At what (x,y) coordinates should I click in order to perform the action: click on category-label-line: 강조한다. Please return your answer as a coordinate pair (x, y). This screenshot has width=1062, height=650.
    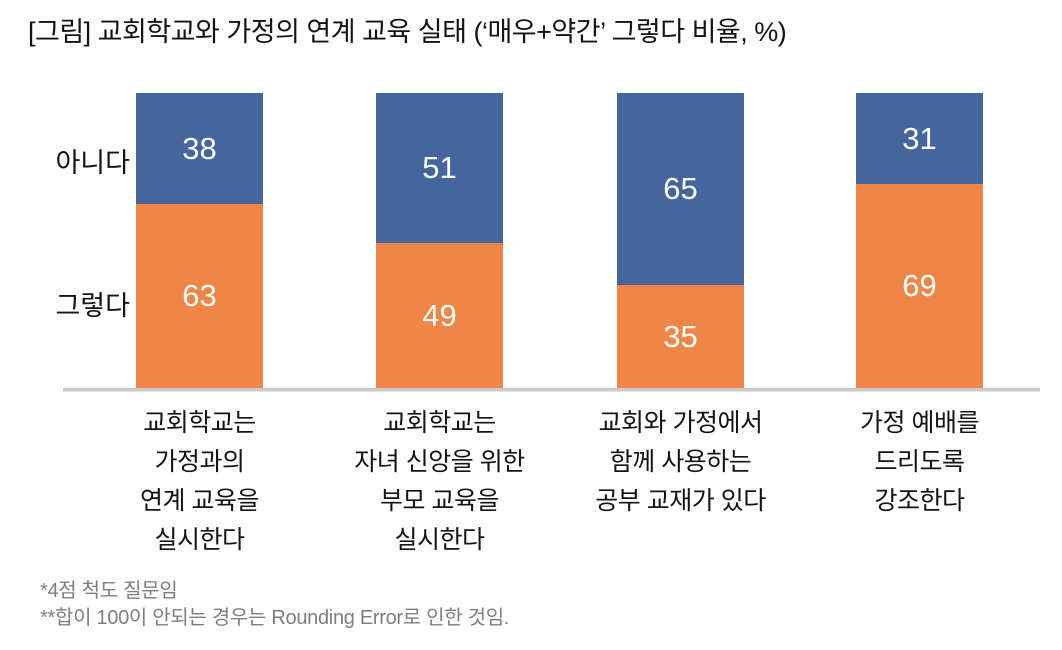
    Looking at the image, I should click on (919, 501).